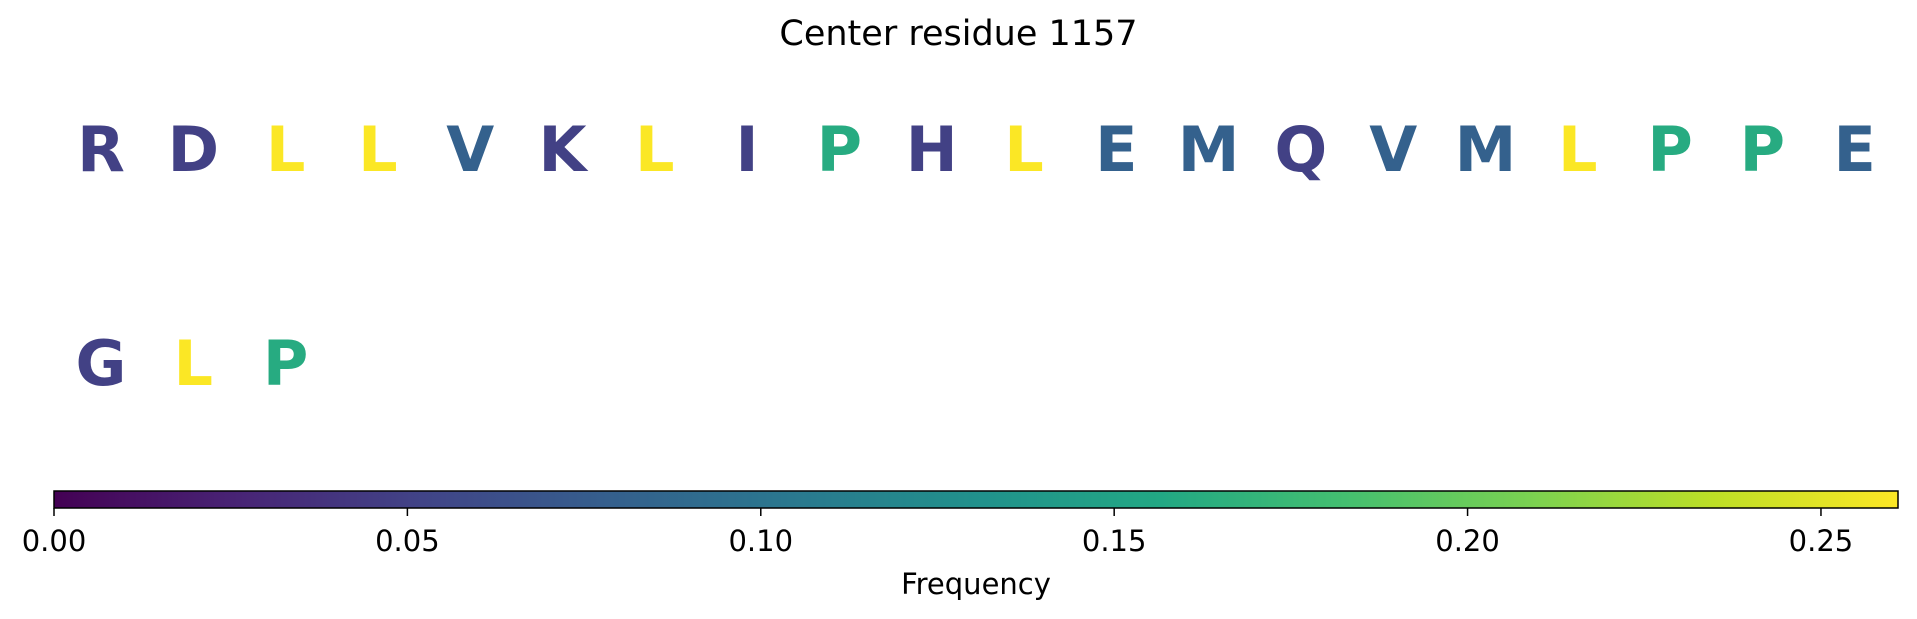 This screenshot has width=1917, height=619. What do you see at coordinates (54, 541) in the screenshot?
I see `colorbar-tick-label: 0.00` at bounding box center [54, 541].